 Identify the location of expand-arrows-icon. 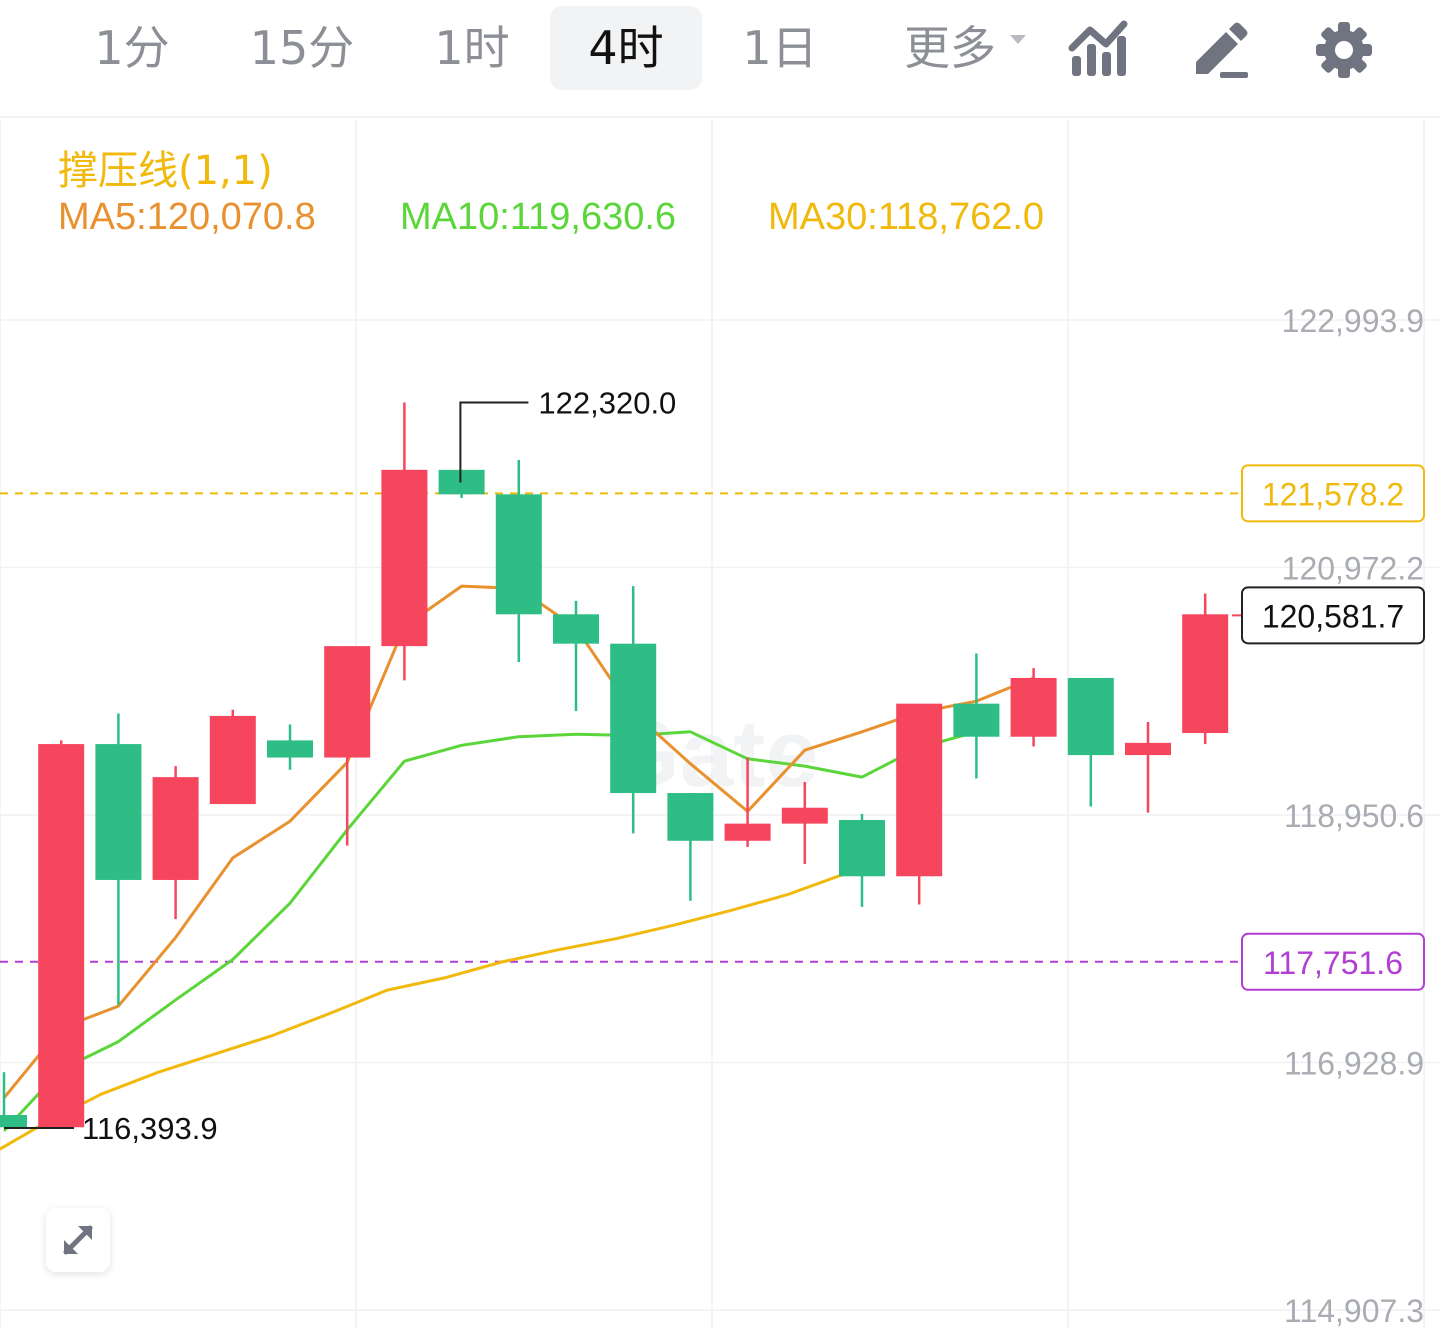
(78, 1240).